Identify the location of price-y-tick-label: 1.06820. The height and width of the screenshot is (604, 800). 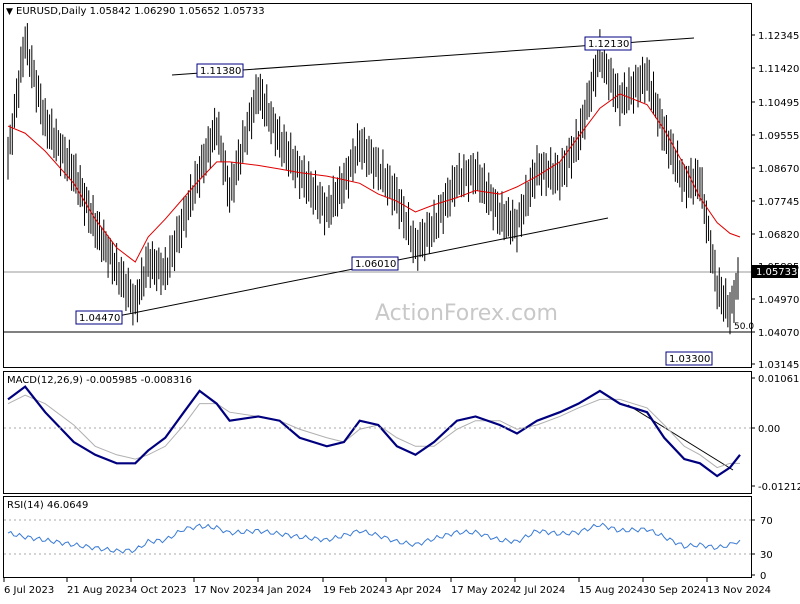
(778, 235).